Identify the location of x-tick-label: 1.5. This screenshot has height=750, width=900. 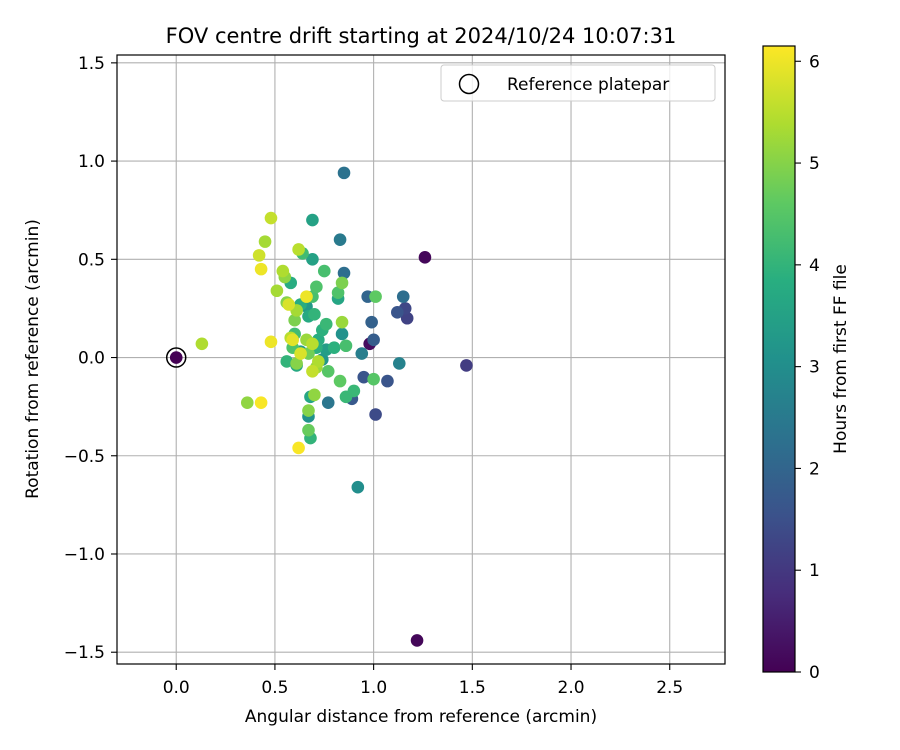
(472, 688).